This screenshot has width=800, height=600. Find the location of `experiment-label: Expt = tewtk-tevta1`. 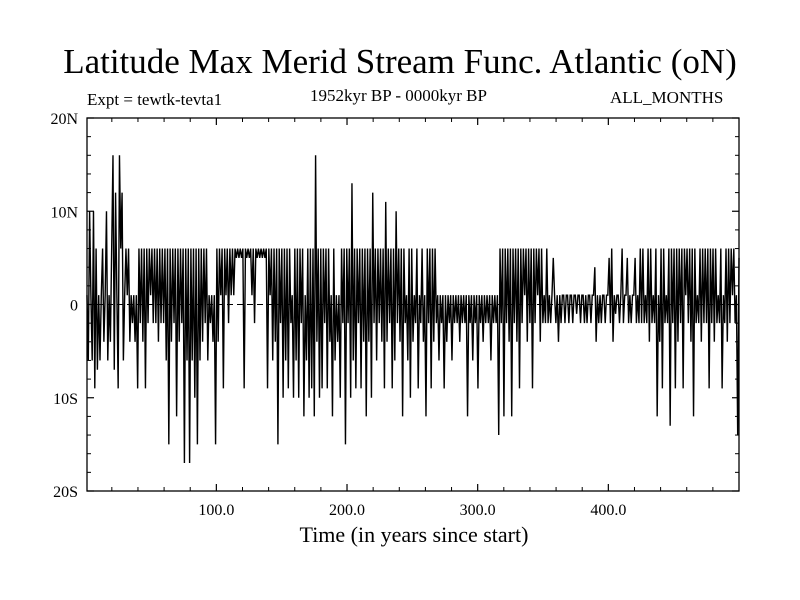

experiment-label: Expt = tewtk-tevta1 is located at coordinates (155, 99).